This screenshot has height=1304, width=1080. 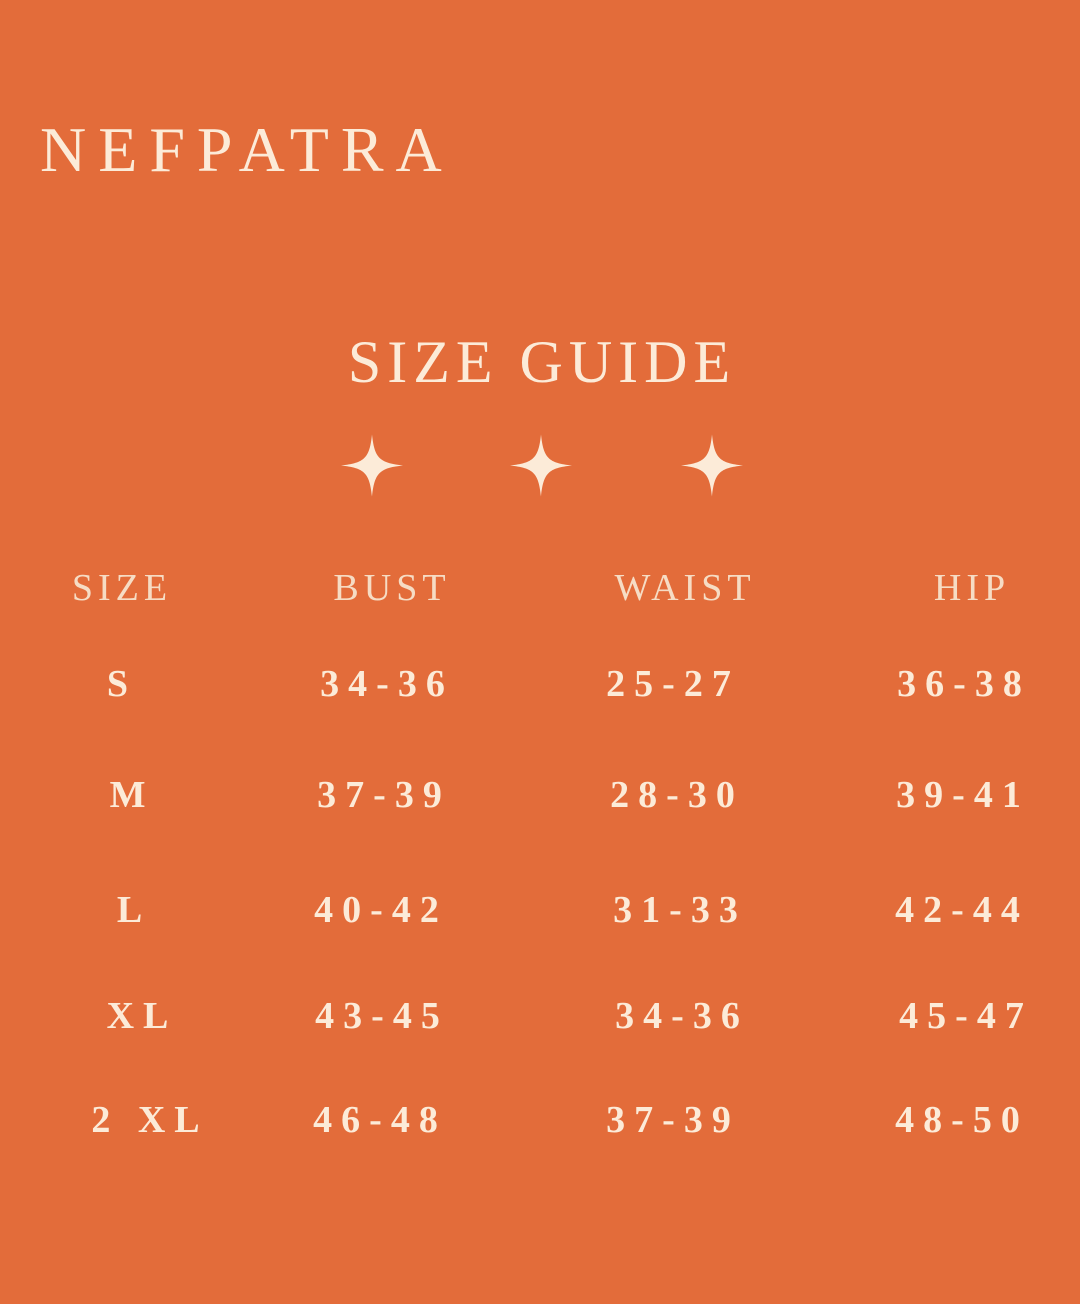 I want to click on column-header-hip: HIP, so click(x=972, y=588).